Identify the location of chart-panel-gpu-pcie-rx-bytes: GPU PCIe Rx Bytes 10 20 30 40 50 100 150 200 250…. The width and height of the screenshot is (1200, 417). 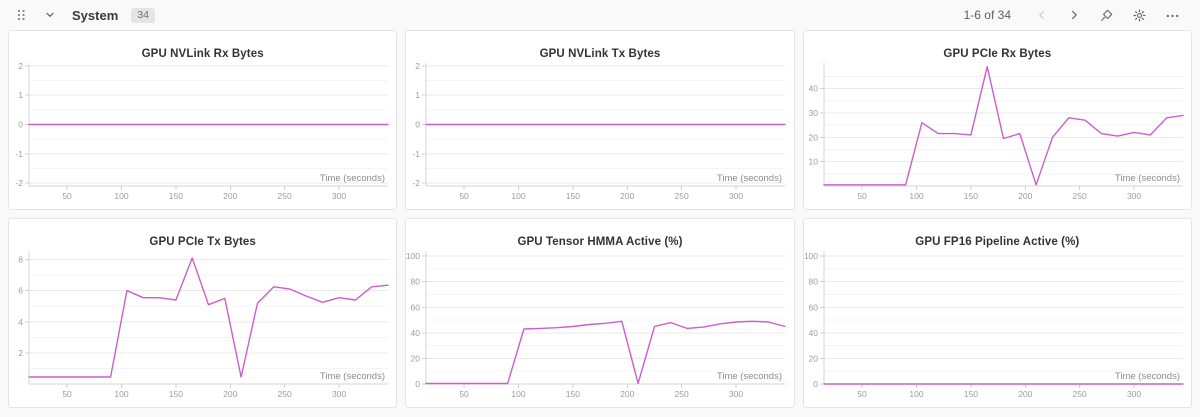
(997, 120).